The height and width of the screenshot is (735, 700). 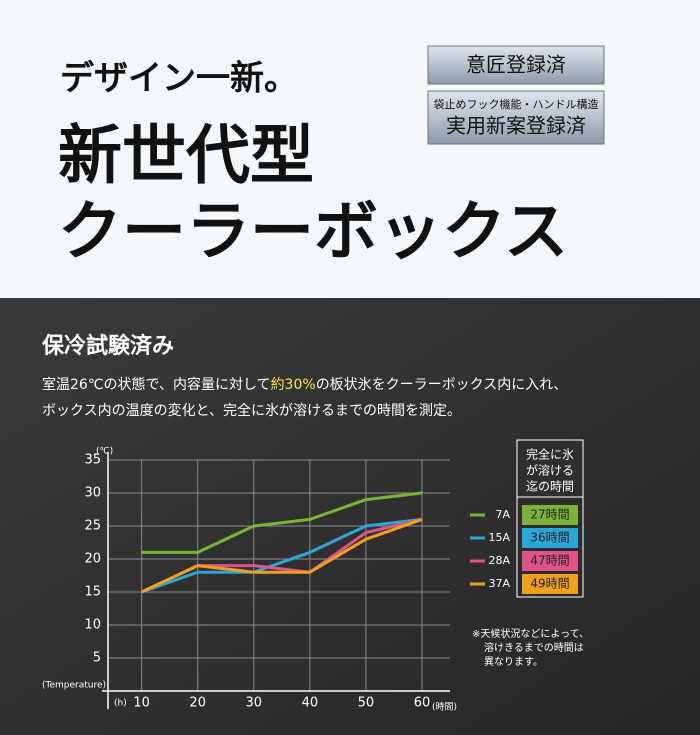 I want to click on x-tick-label: 50, so click(x=366, y=703).